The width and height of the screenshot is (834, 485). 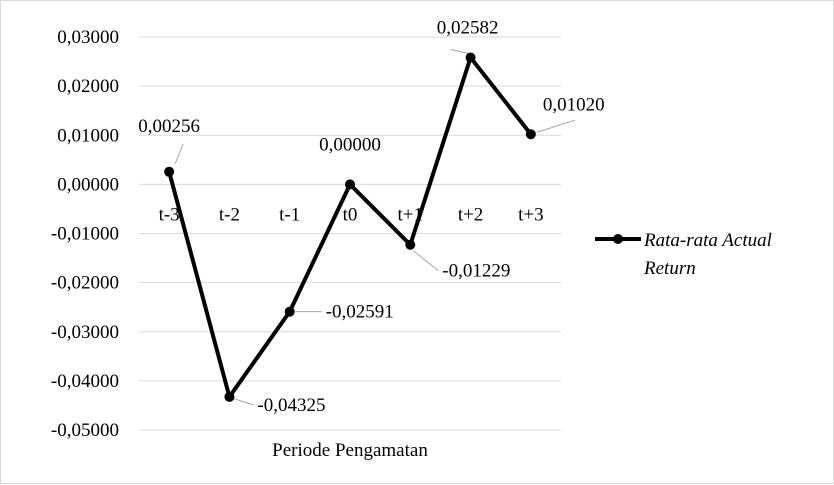 What do you see at coordinates (289, 214) in the screenshot?
I see `x-tick-label: t-1` at bounding box center [289, 214].